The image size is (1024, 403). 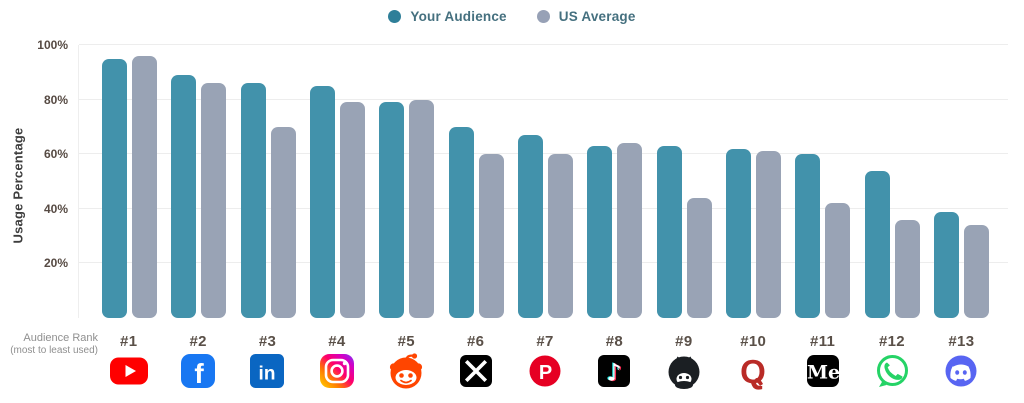 What do you see at coordinates (753, 341) in the screenshot?
I see `rank-label-10: #10` at bounding box center [753, 341].